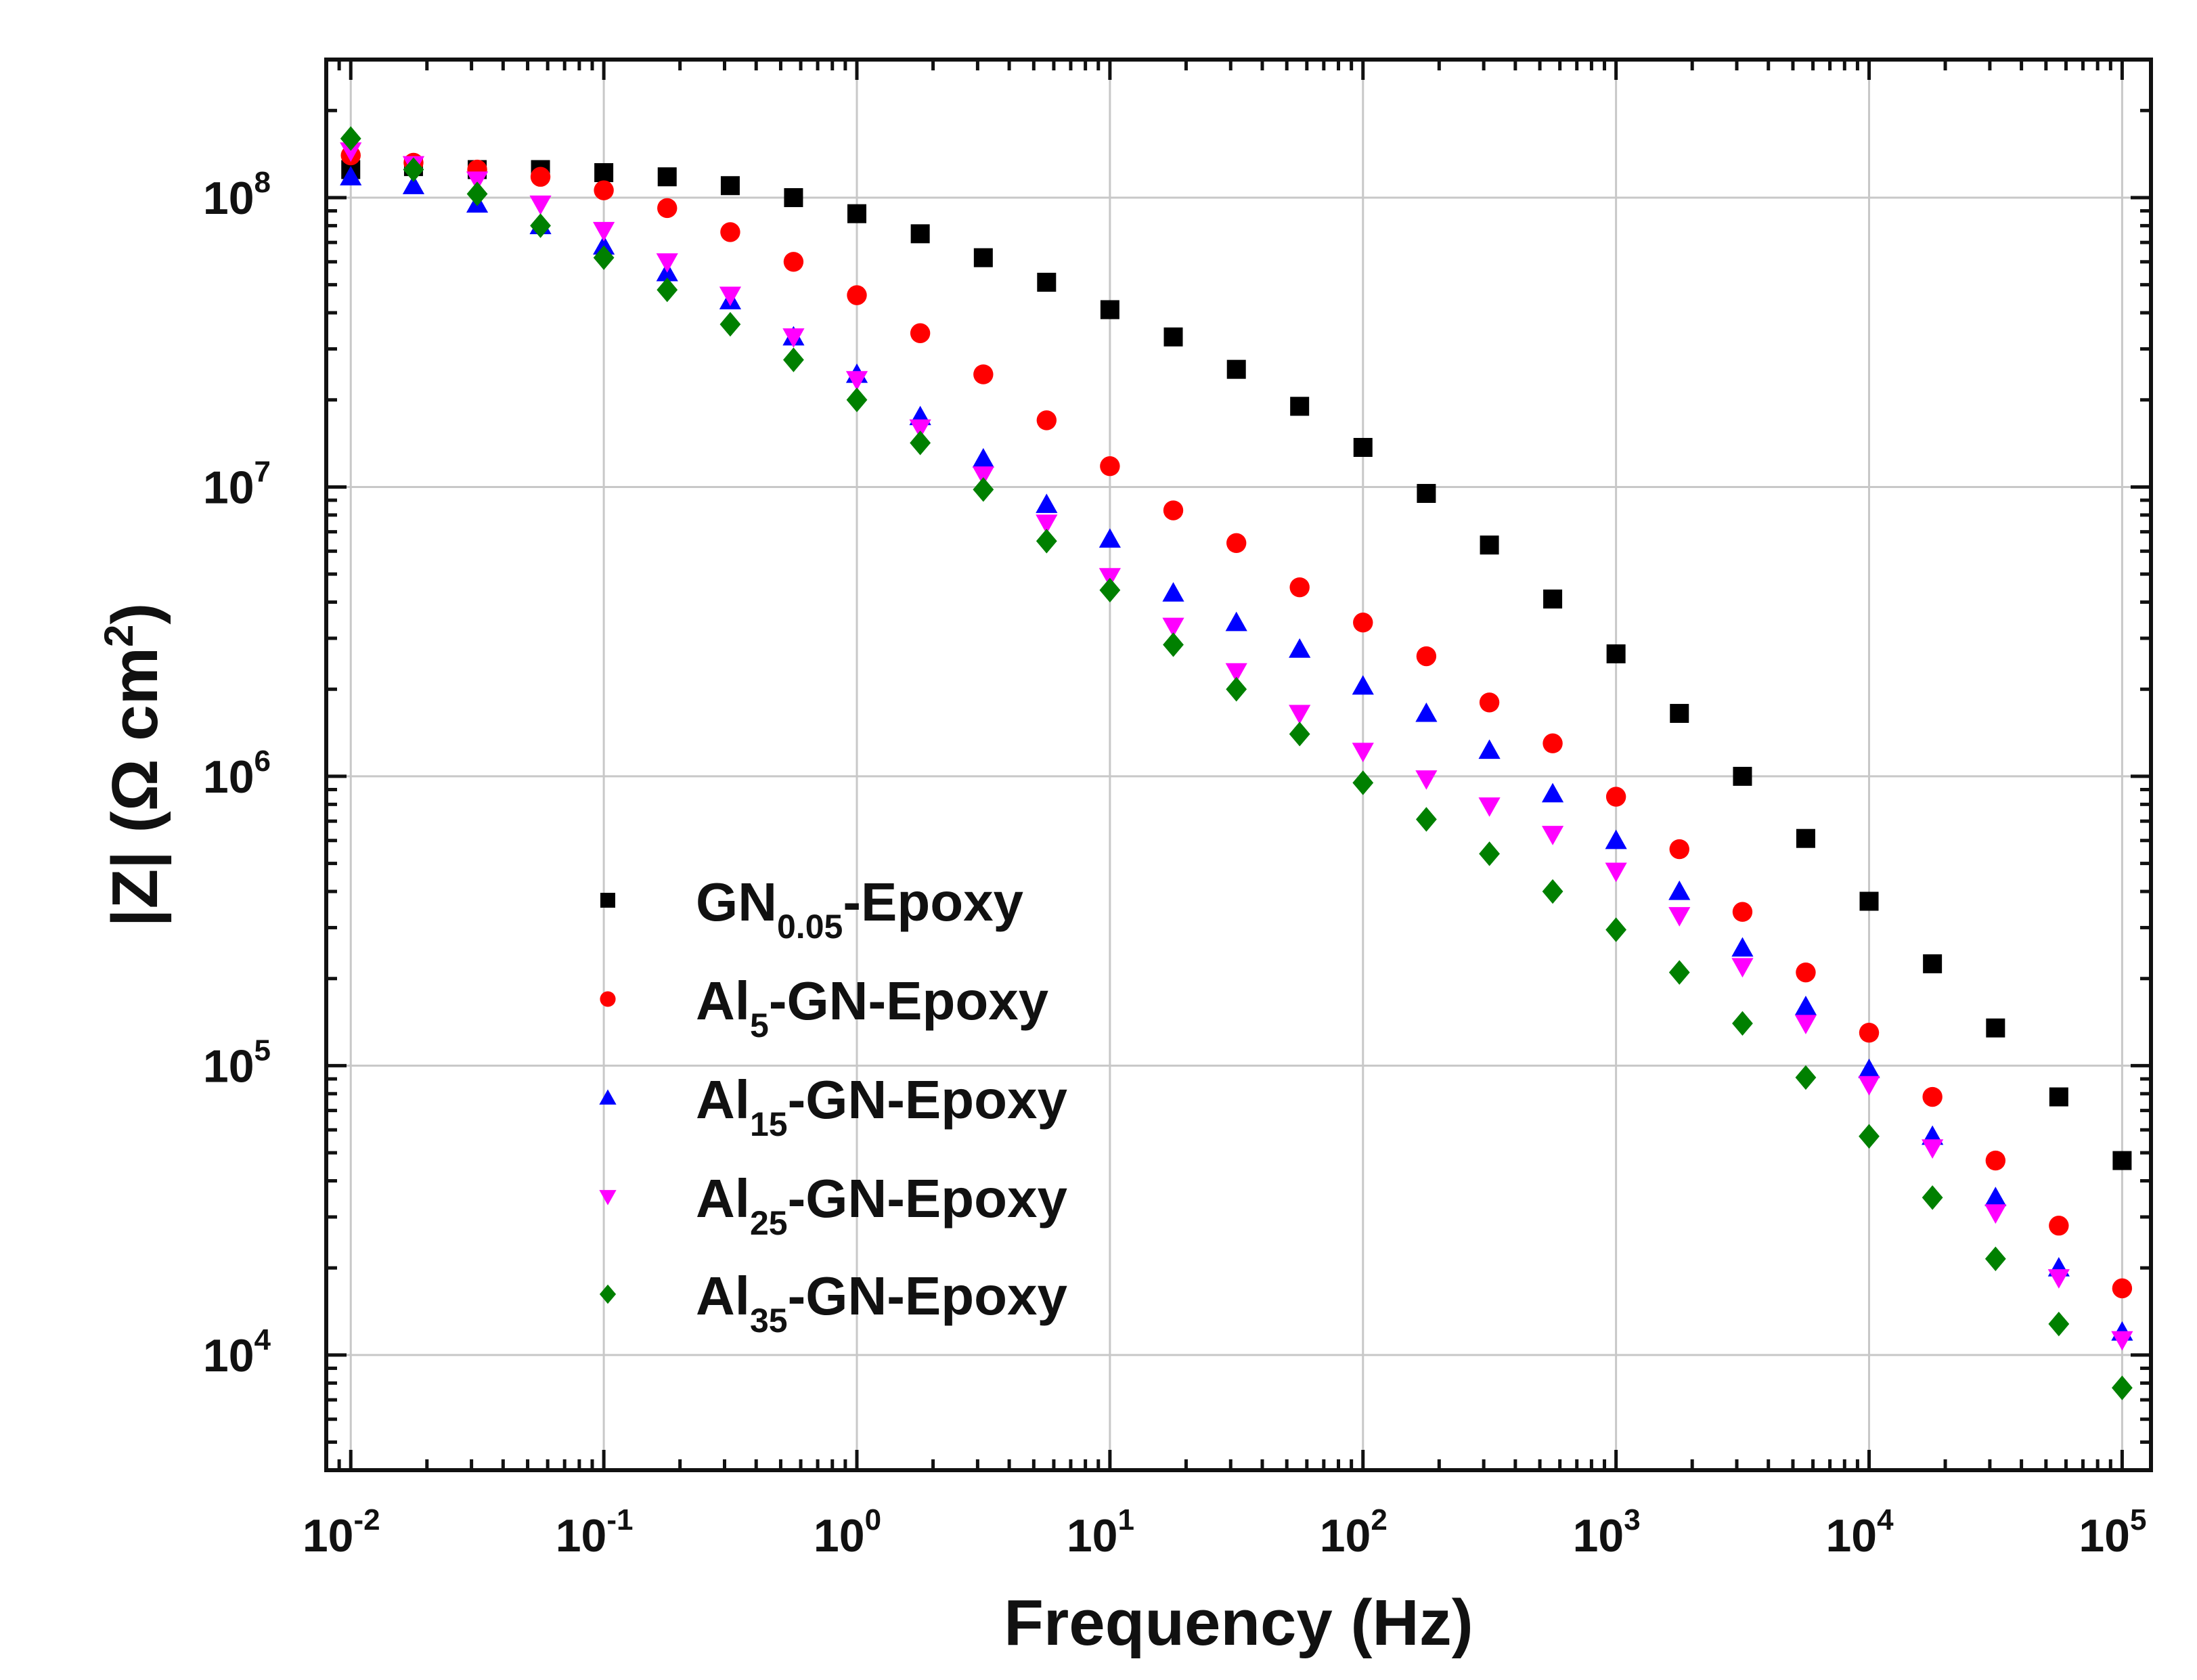 The image size is (2197, 1680). What do you see at coordinates (262, 182) in the screenshot?
I see `y-tick-exp: 8` at bounding box center [262, 182].